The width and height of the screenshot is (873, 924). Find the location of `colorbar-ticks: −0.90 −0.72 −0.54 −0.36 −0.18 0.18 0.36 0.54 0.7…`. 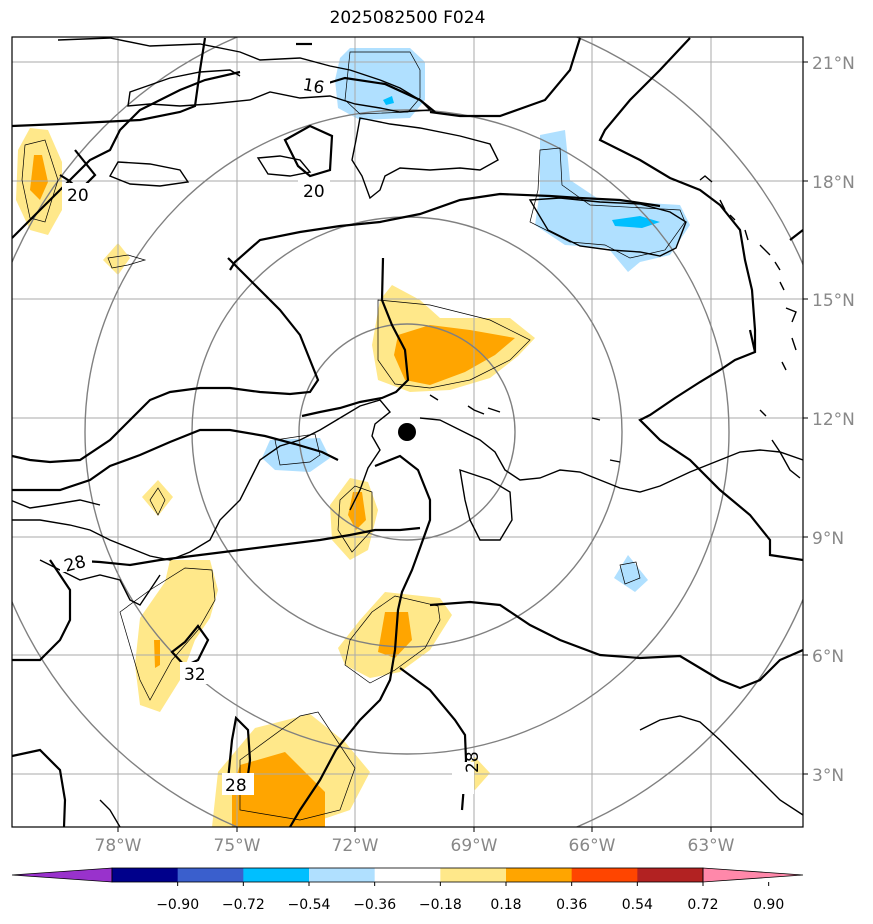

colorbar-ticks: −0.90 −0.72 −0.54 −0.36 −0.18 0.18 0.36 0.54 0.7… is located at coordinates (470, 897).